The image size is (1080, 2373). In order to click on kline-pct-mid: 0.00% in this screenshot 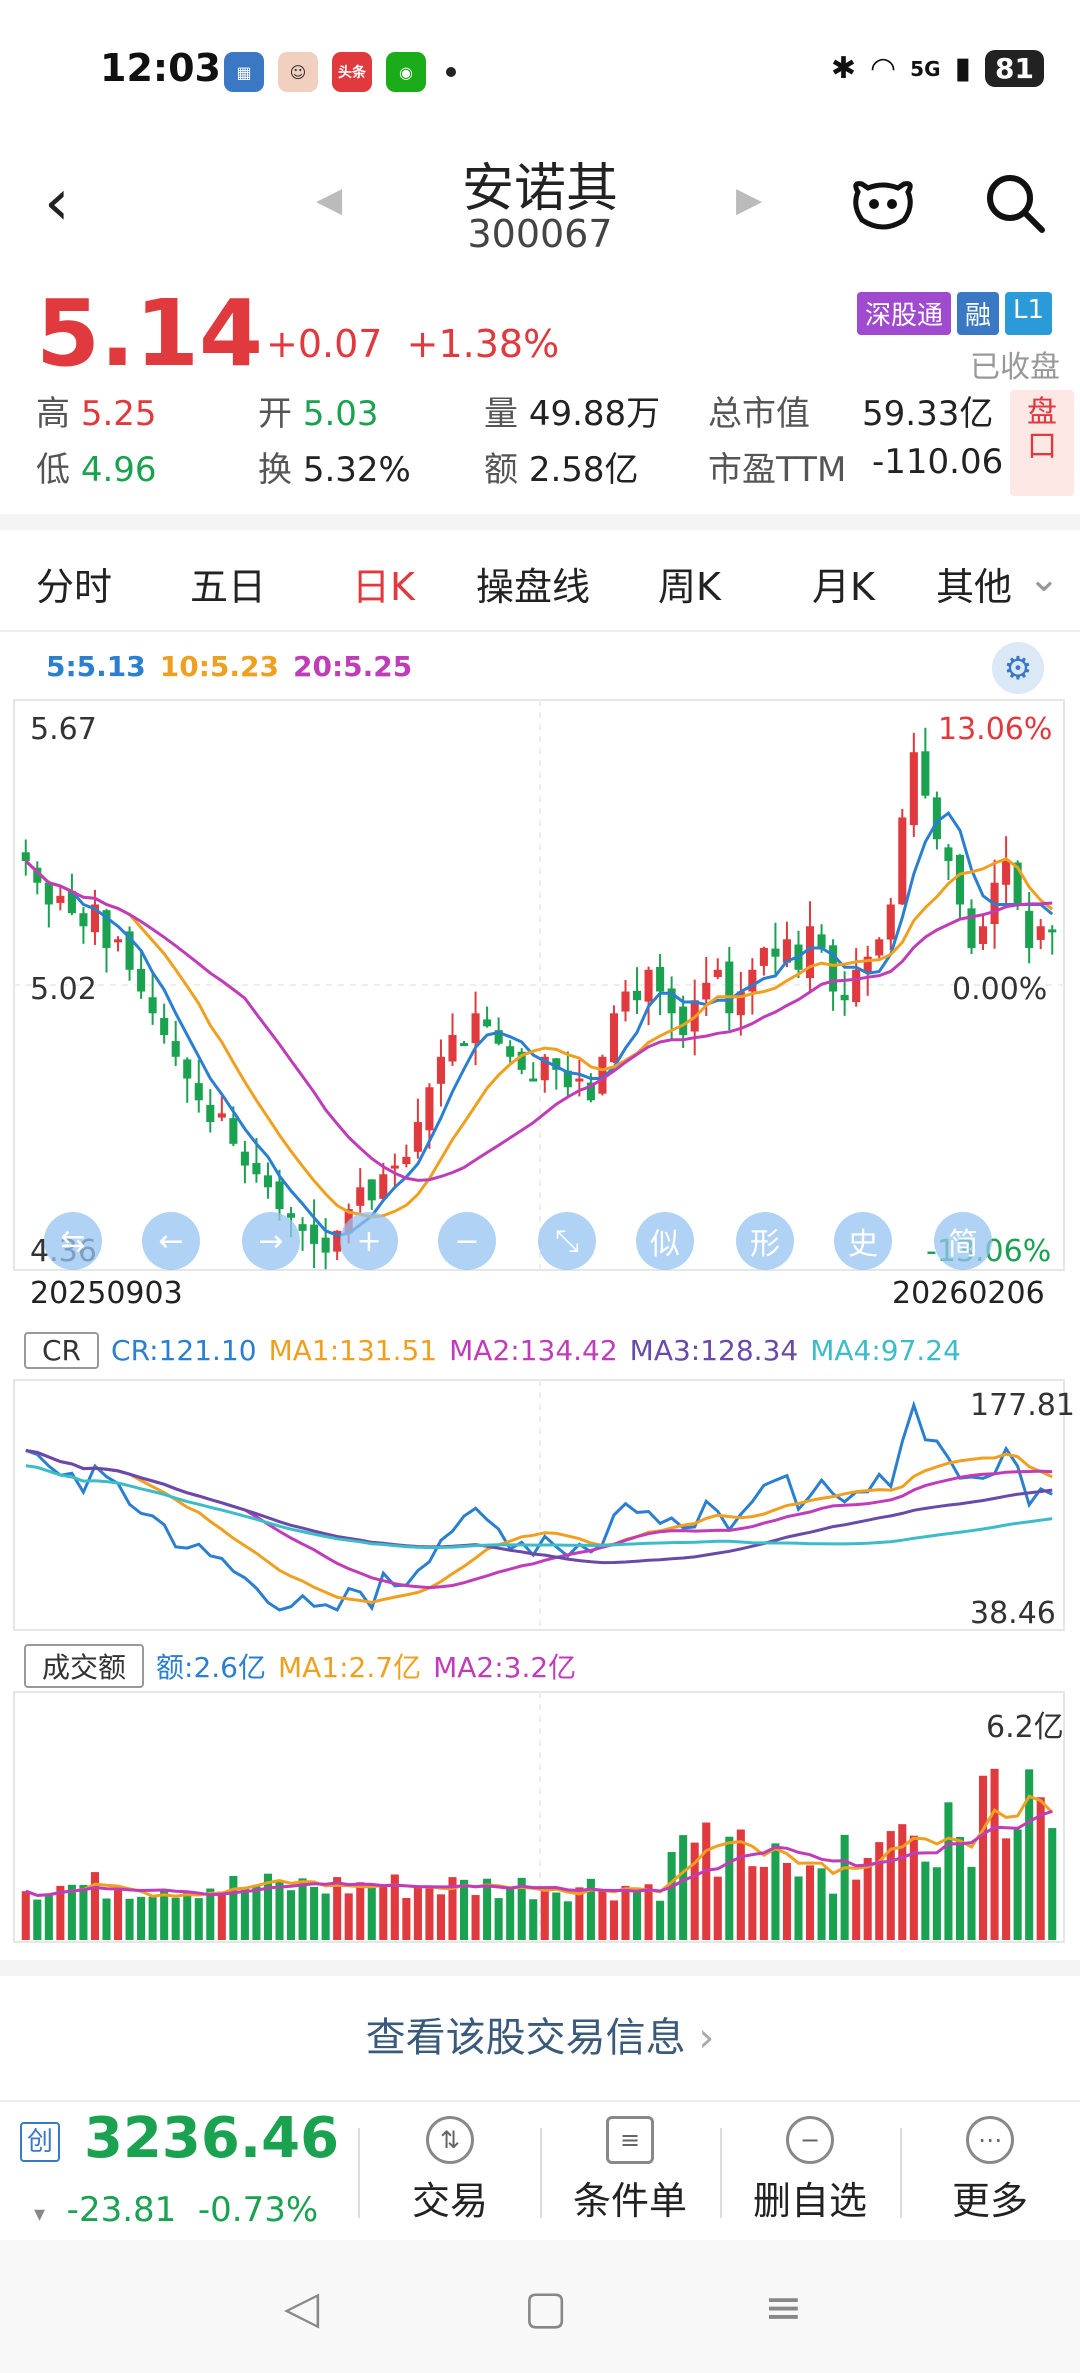, I will do `click(1000, 989)`.